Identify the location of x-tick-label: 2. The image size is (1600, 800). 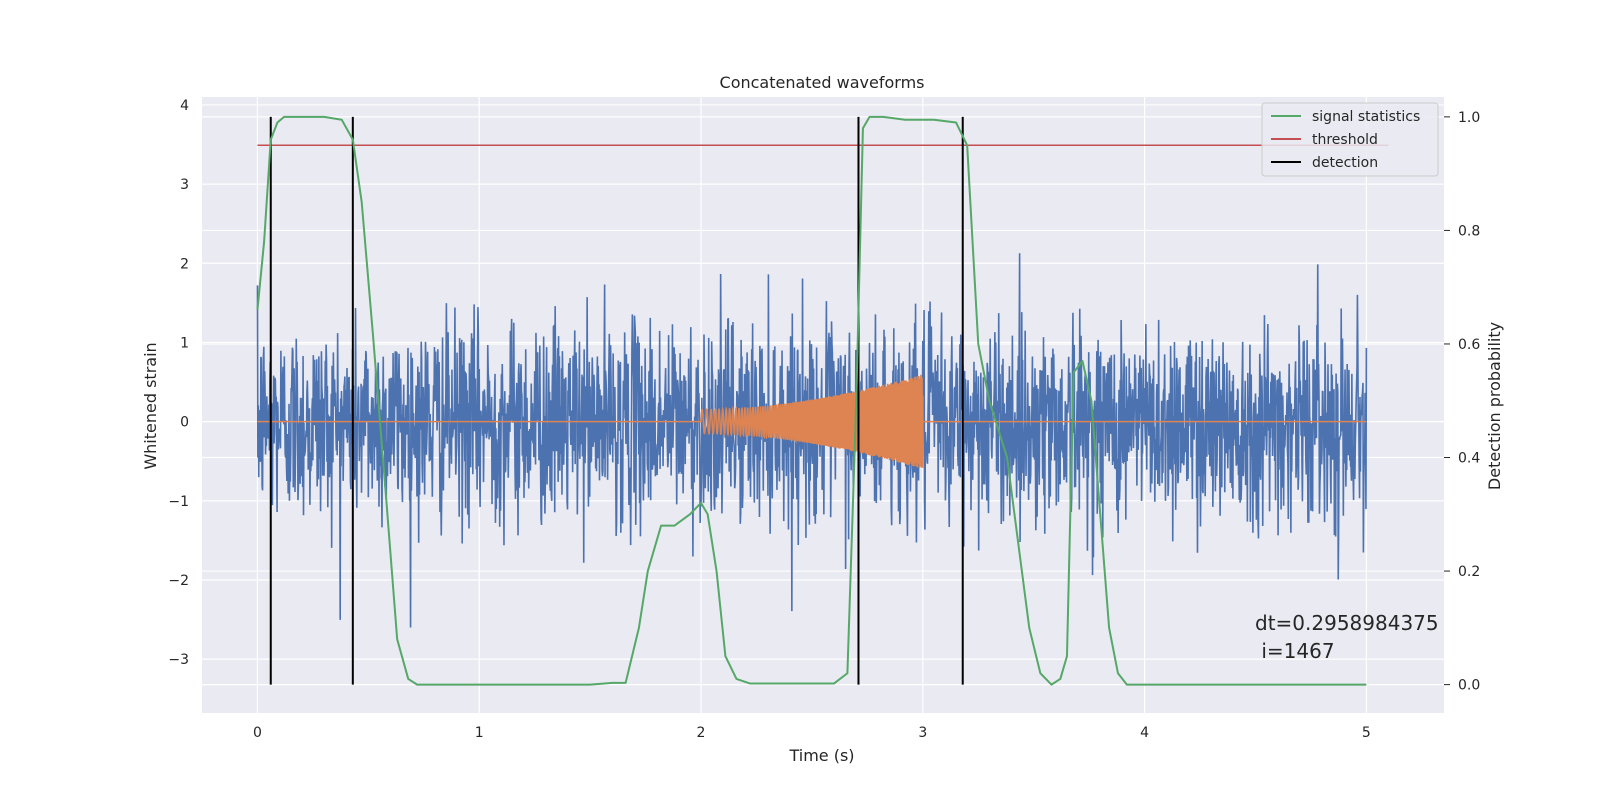
(701, 733).